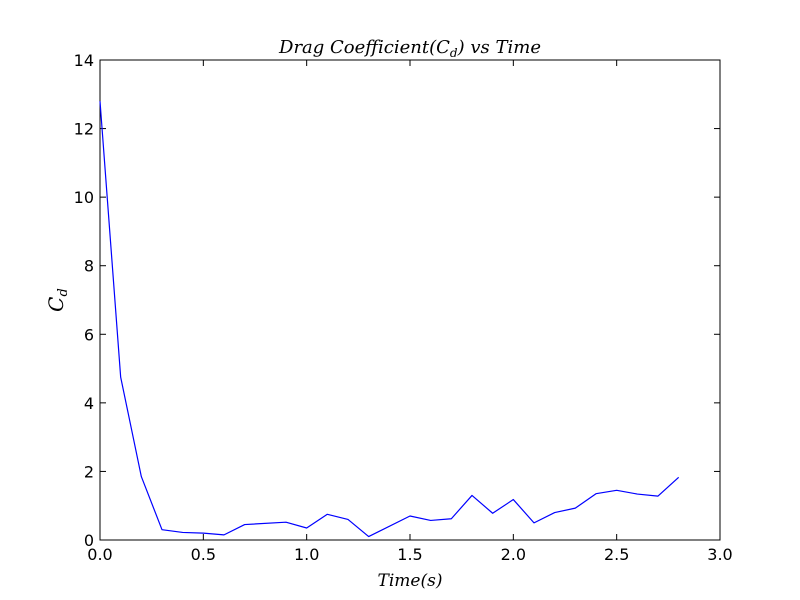 The height and width of the screenshot is (600, 800). What do you see at coordinates (99, 554) in the screenshot?
I see `x-tick-label: 0.0` at bounding box center [99, 554].